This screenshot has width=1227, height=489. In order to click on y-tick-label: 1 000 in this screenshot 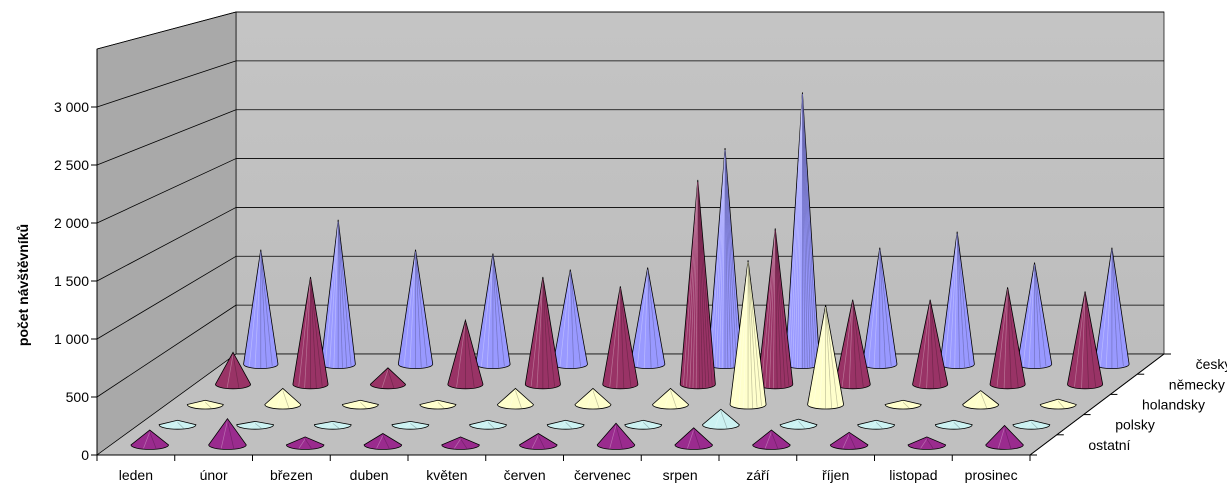, I will do `click(71, 339)`.